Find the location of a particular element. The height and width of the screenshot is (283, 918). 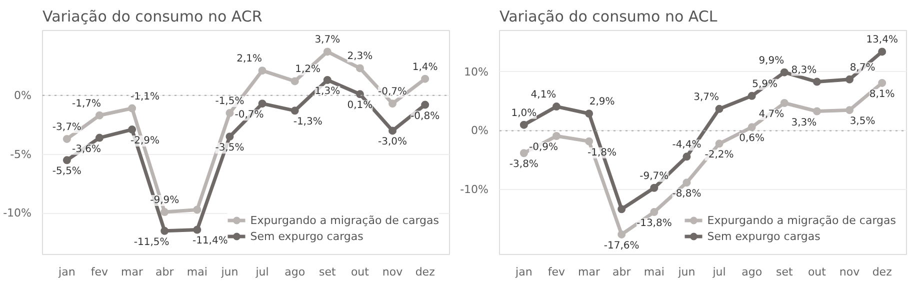

data-label: 3,5% is located at coordinates (863, 122).